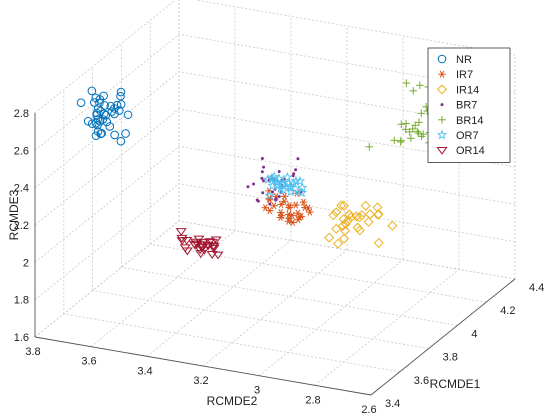 The image size is (550, 413). I want to click on x-tick-label: 4.4, so click(536, 288).